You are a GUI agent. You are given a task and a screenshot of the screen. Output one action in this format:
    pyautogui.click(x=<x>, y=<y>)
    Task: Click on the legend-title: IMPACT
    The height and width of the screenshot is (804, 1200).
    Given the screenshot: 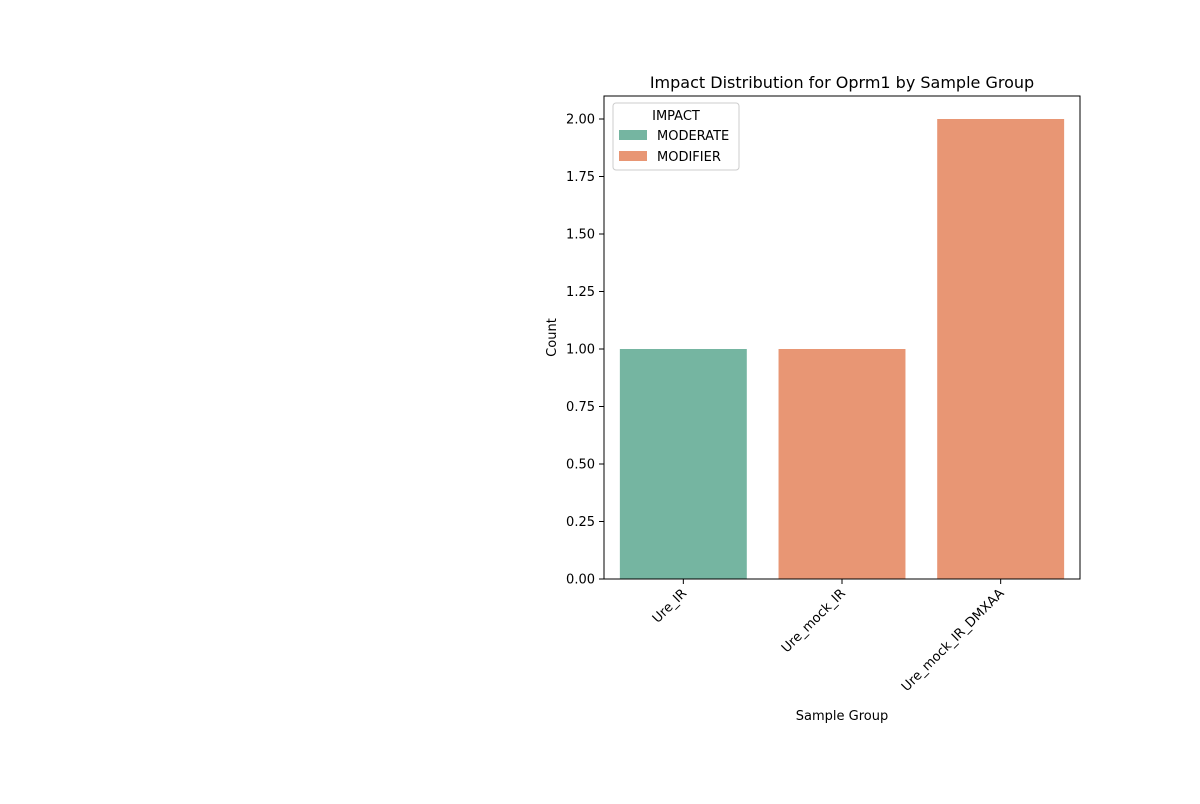 What is the action you would take?
    pyautogui.click(x=676, y=116)
    